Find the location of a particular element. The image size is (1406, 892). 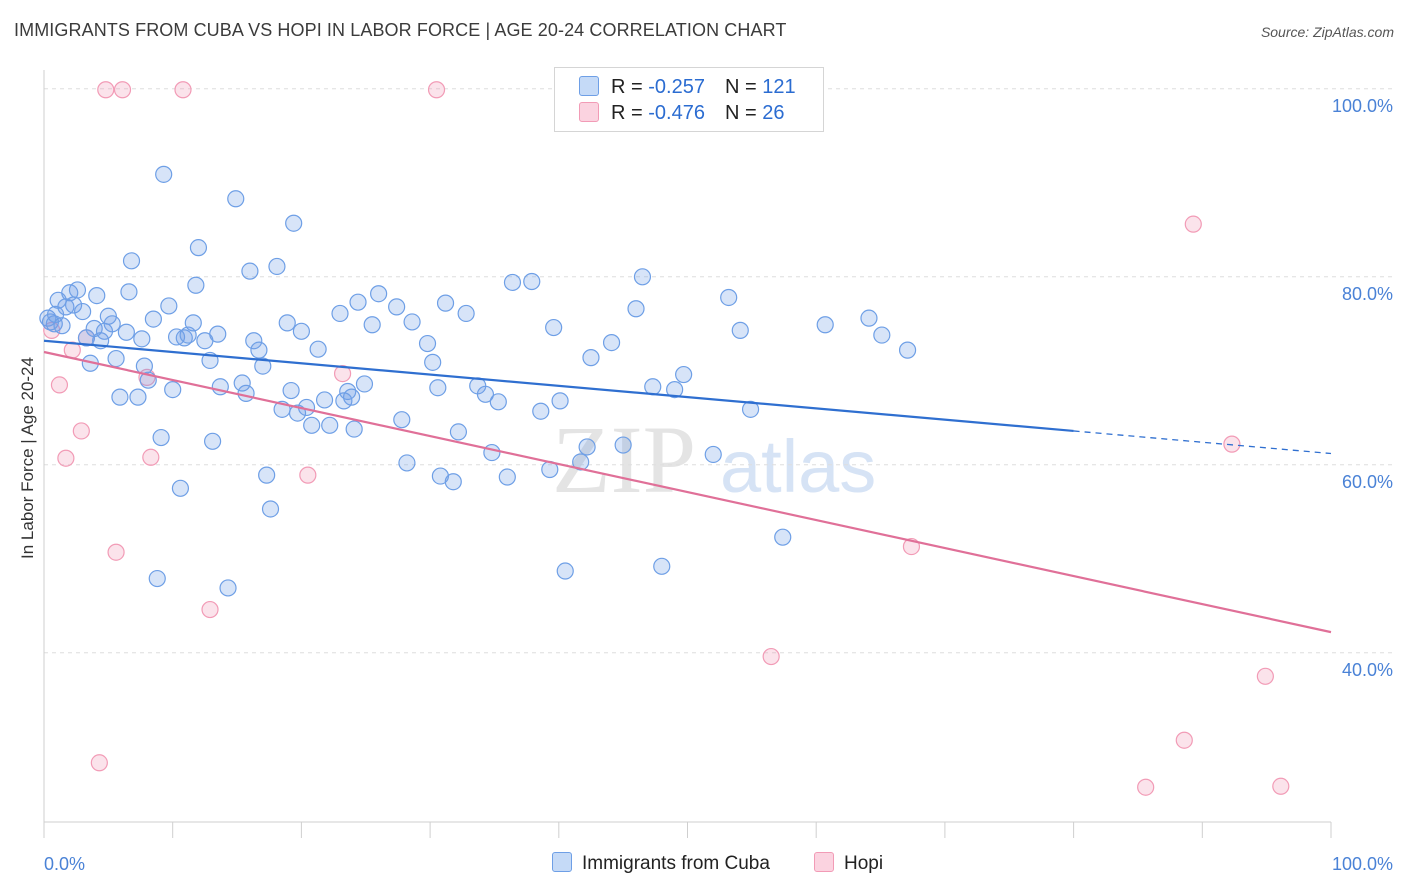

x-tick-label: 0.0% is located at coordinates (64, 864).